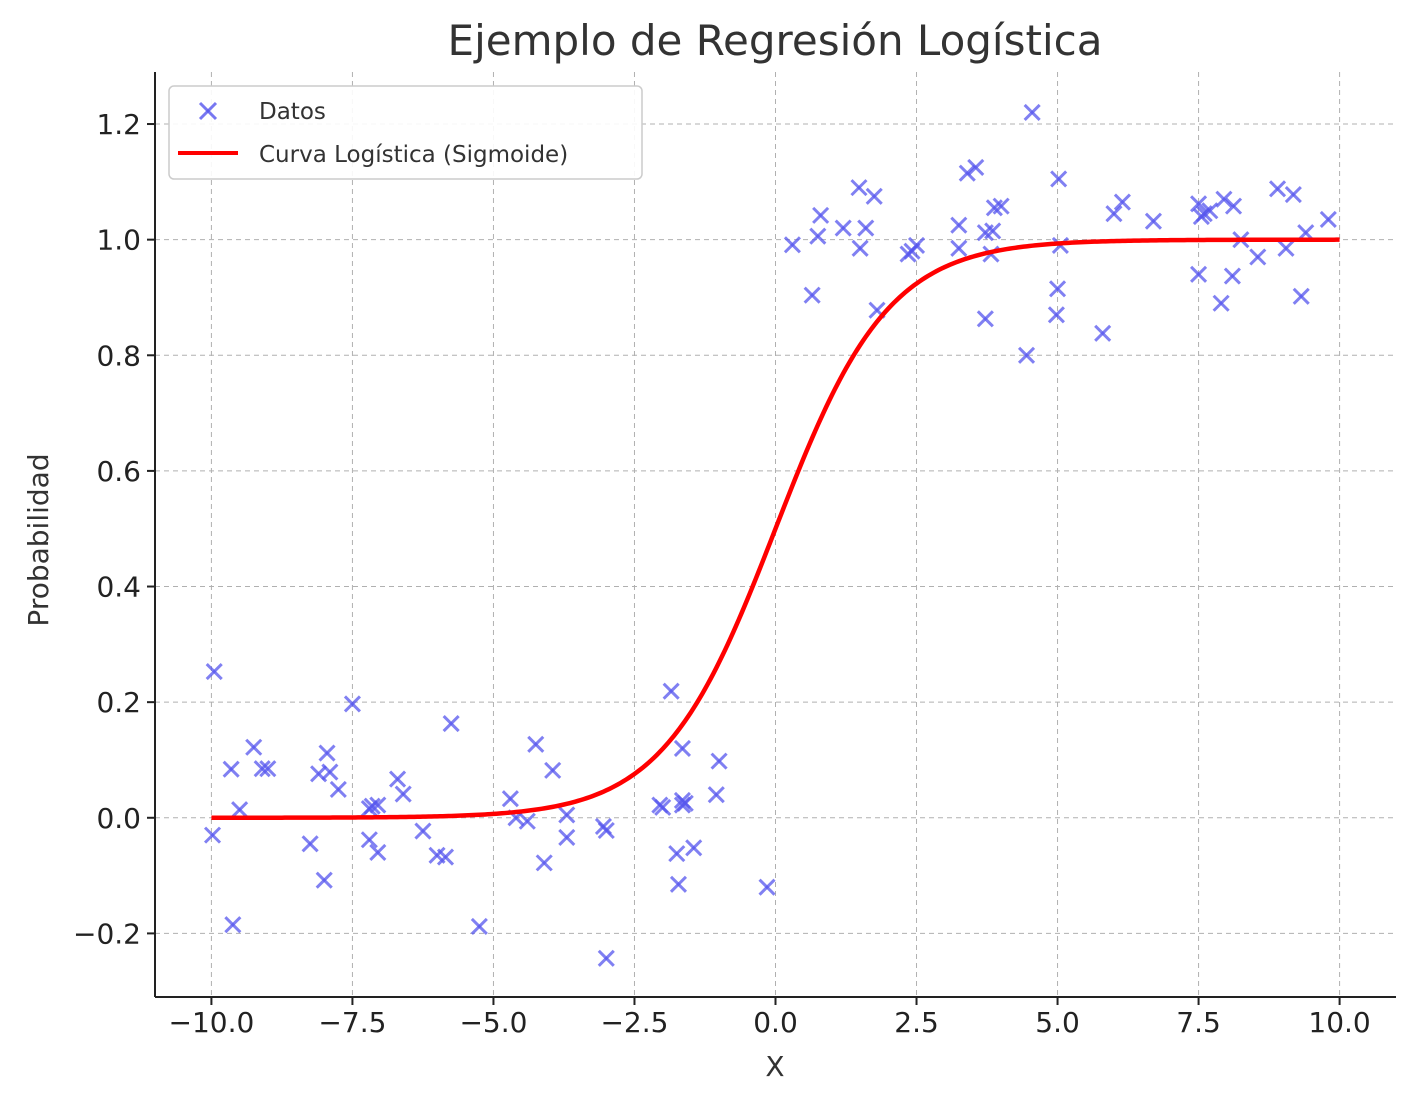 The height and width of the screenshot is (1107, 1415). I want to click on y-axis-label: Probabilidad, so click(38, 539).